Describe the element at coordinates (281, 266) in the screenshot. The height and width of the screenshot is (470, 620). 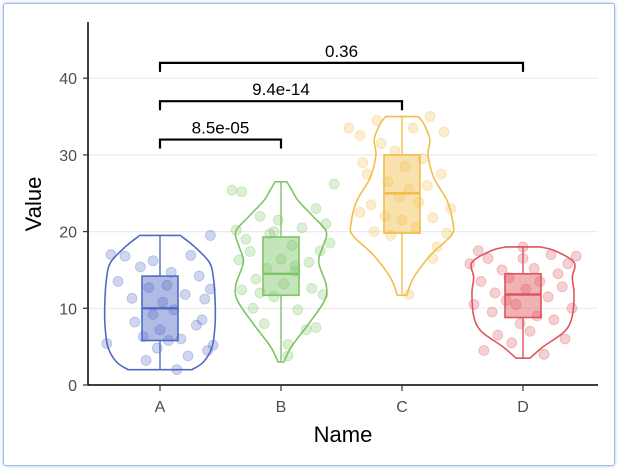
I see `box-B` at that location.